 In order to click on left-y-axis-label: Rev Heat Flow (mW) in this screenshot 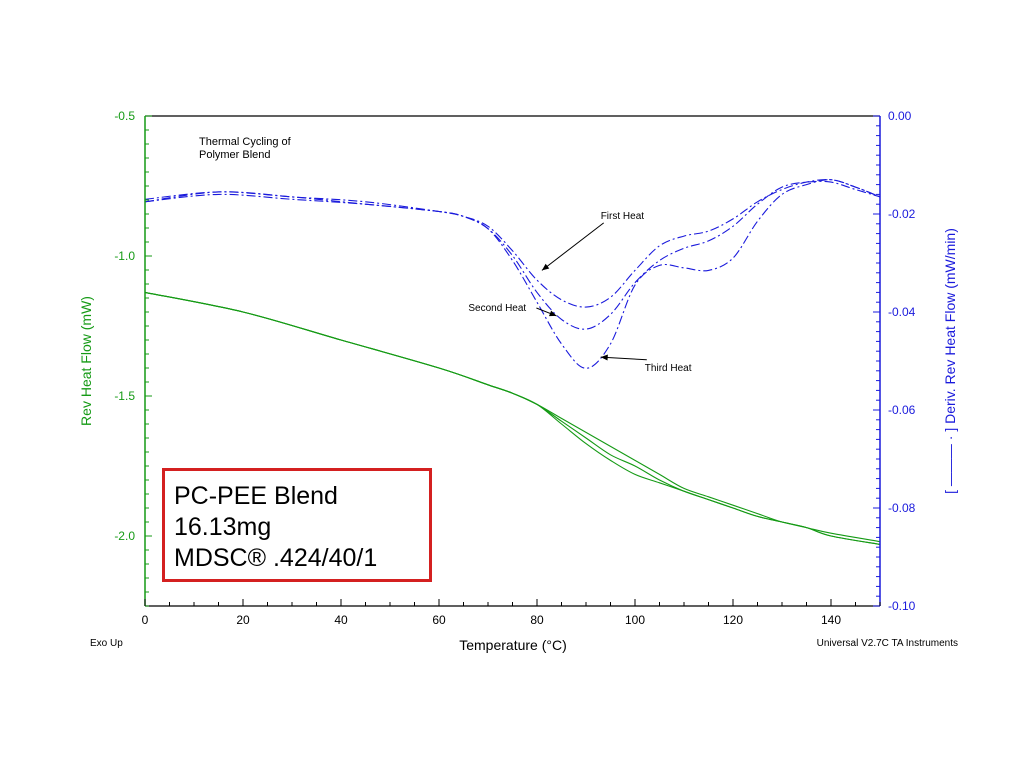, I will do `click(86, 361)`.